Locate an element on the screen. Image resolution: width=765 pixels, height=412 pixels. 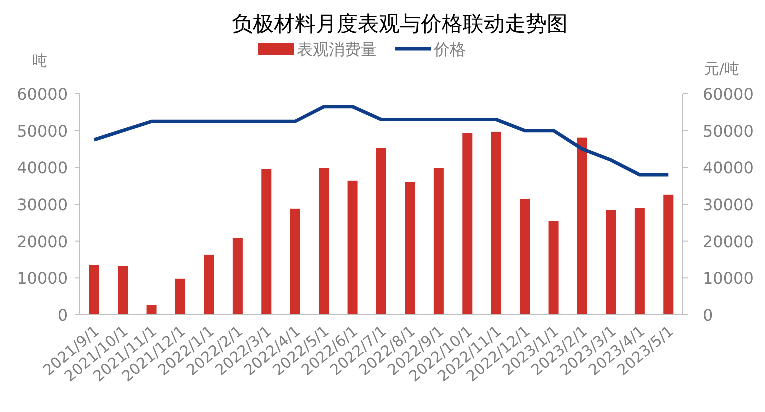
y-tick-label: 50000 is located at coordinates (42, 131).